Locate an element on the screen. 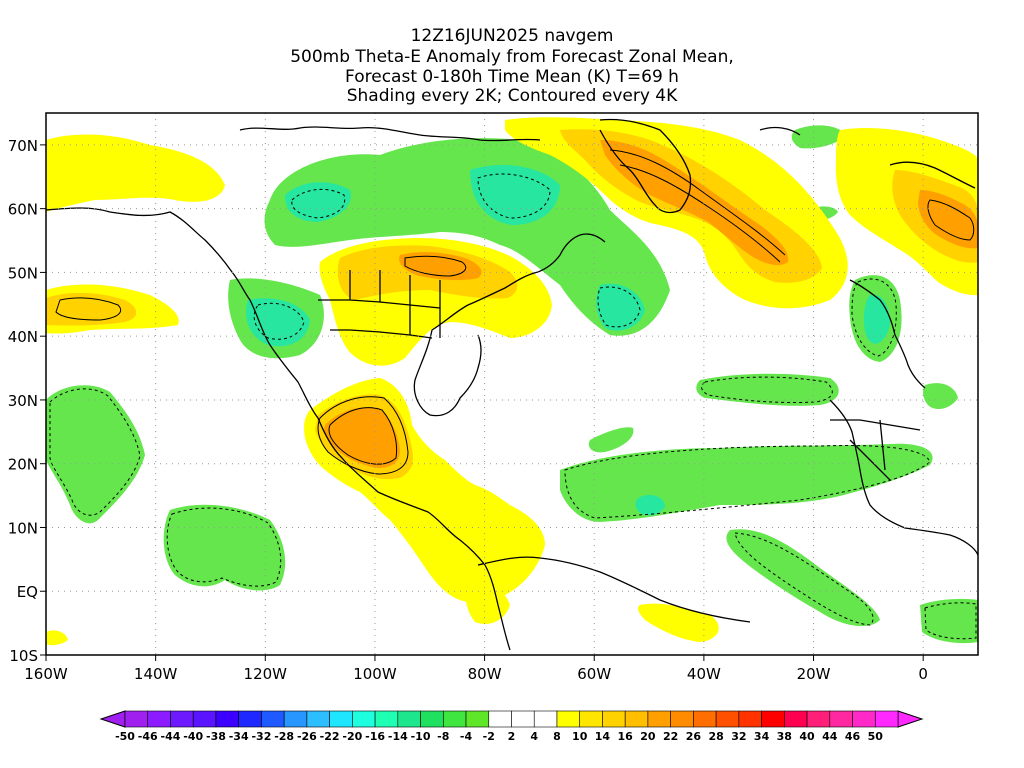 This screenshot has width=1024, height=768. colorbar-label: -46 is located at coordinates (148, 736).